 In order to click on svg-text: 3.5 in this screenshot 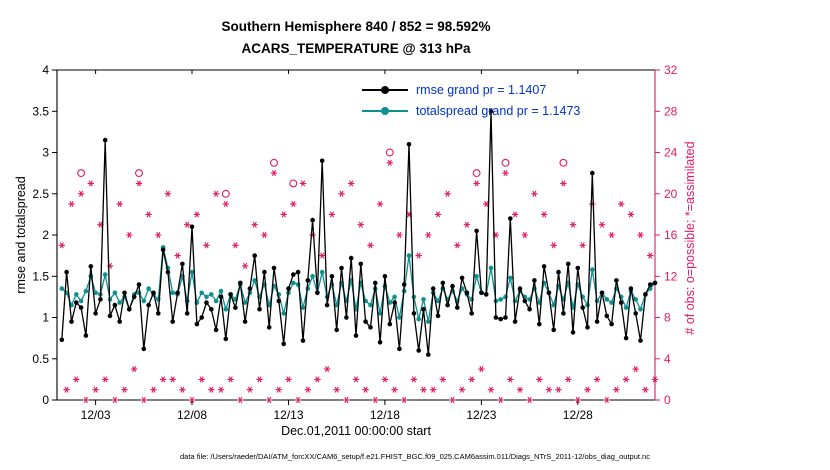, I will do `click(40, 111)`.